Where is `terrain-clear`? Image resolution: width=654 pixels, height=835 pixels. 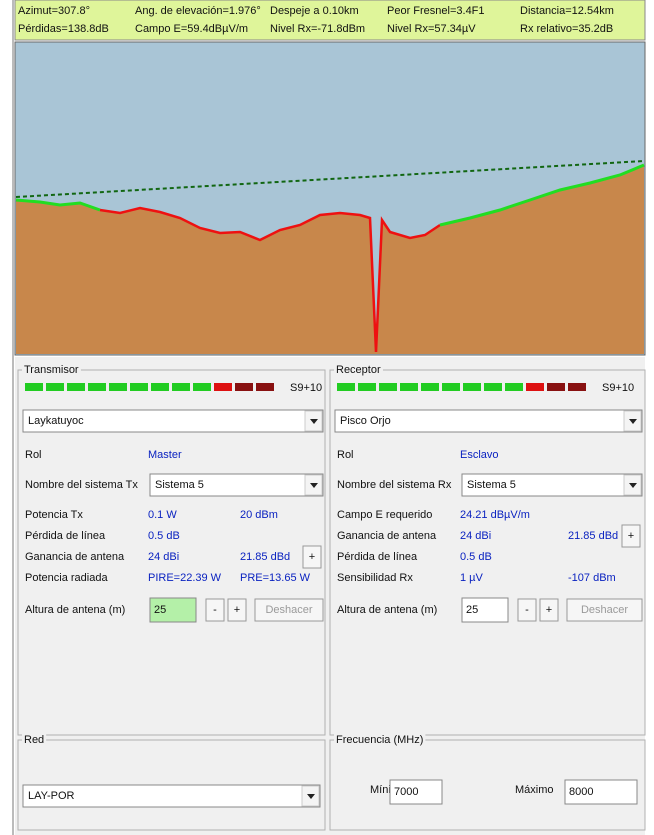
terrain-clear is located at coordinates (58, 205).